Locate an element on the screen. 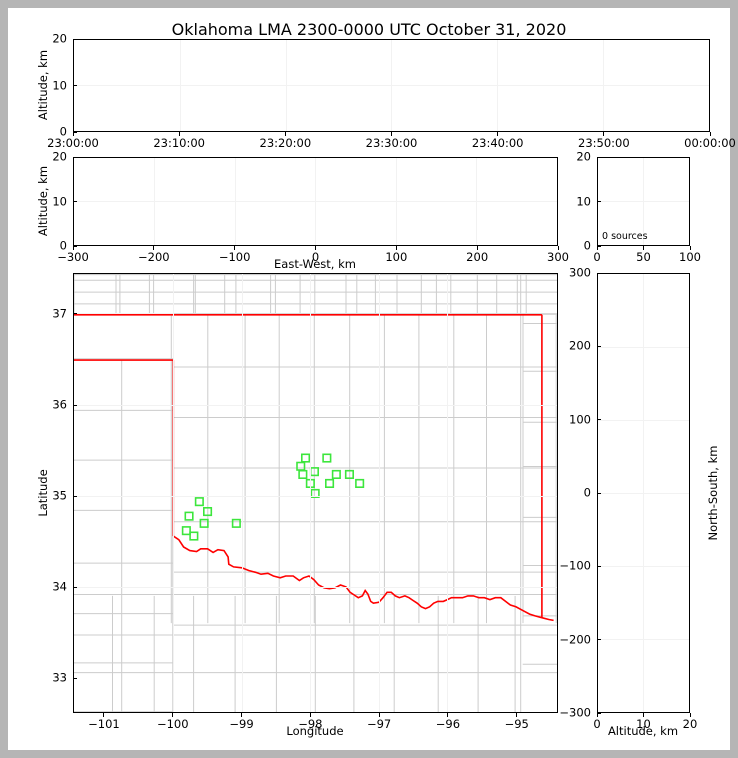 This screenshot has width=738, height=758. north-south-xticklabel: 0 is located at coordinates (597, 724).